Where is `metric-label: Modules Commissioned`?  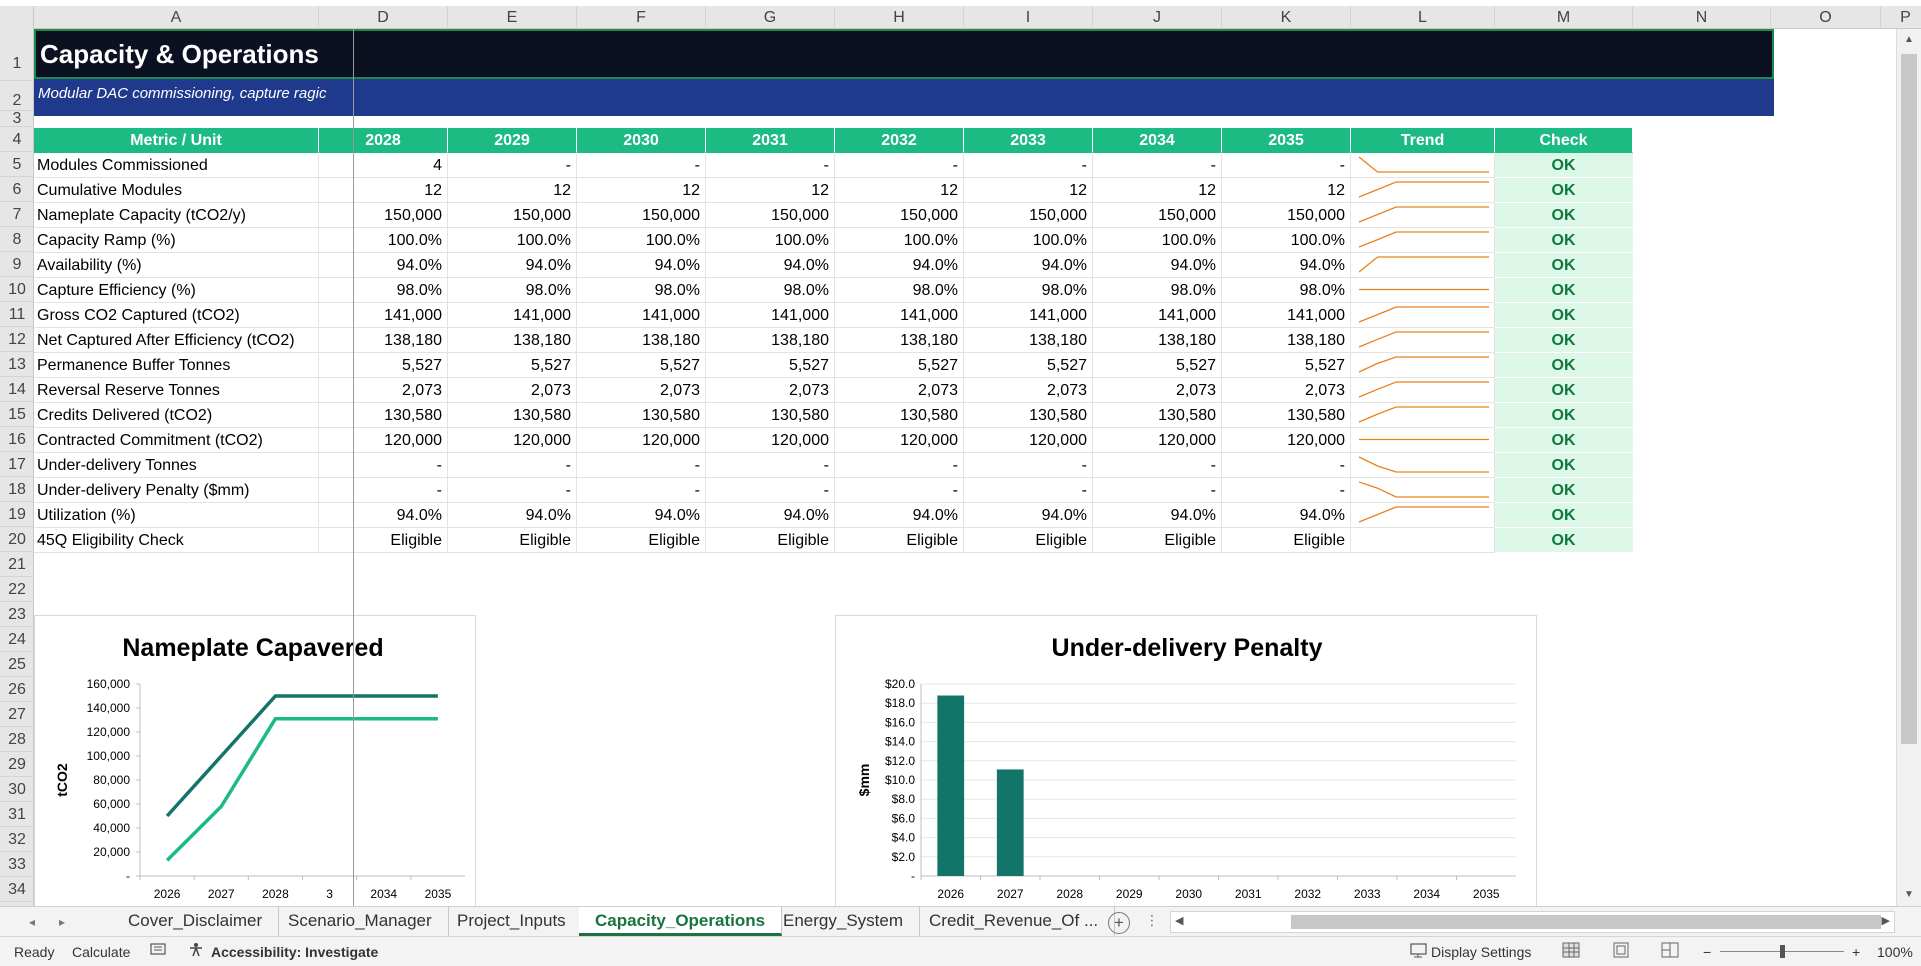
metric-label: Modules Commissioned is located at coordinates (176, 165).